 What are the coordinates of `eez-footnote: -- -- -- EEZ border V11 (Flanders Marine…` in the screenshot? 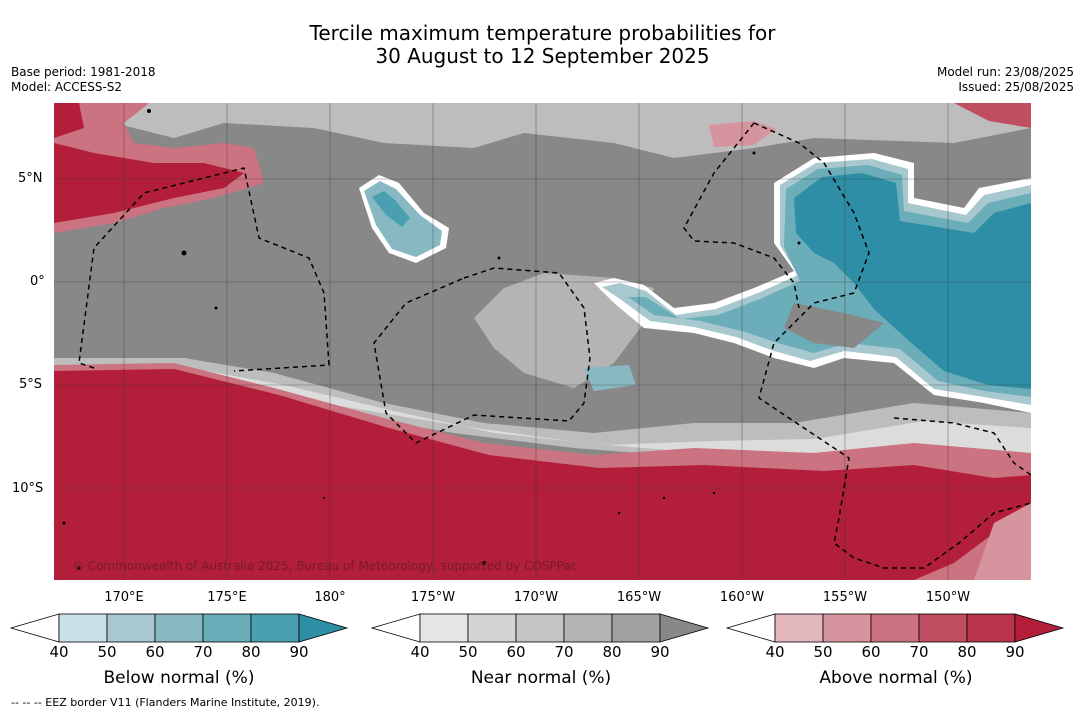 It's located at (165, 702).